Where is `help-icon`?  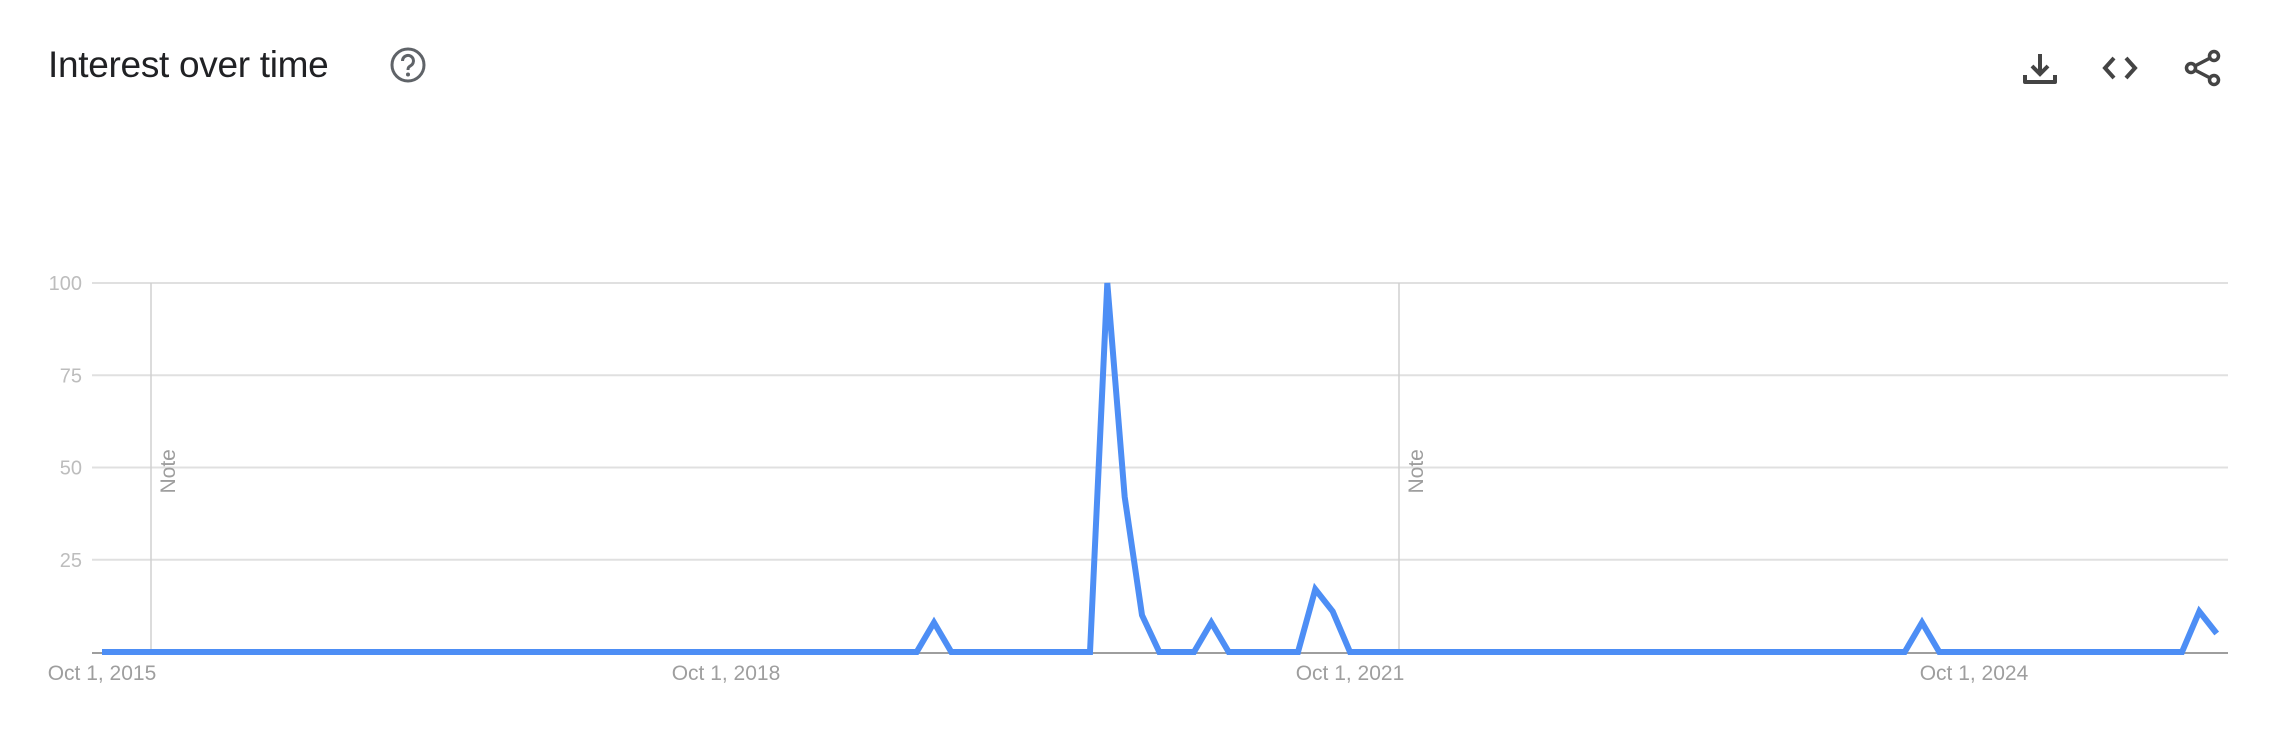
help-icon is located at coordinates (408, 65).